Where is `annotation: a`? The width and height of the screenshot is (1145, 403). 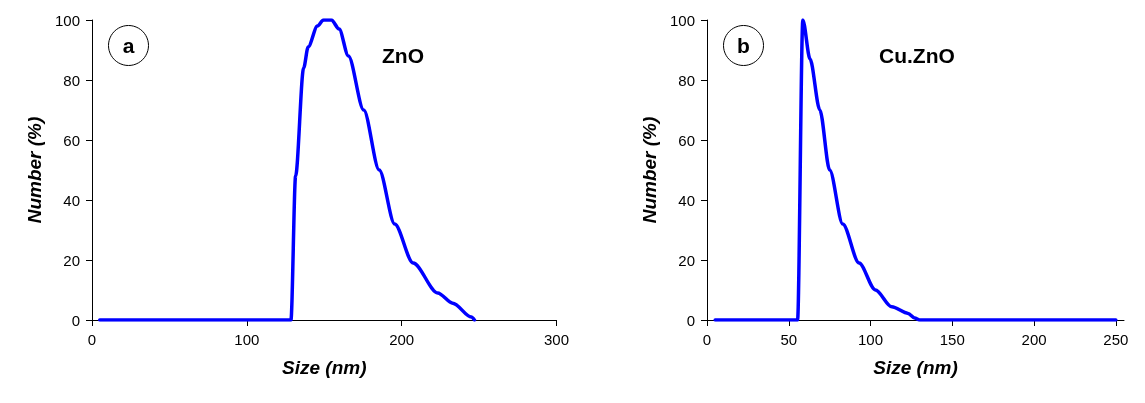
annotation: a is located at coordinates (128, 45).